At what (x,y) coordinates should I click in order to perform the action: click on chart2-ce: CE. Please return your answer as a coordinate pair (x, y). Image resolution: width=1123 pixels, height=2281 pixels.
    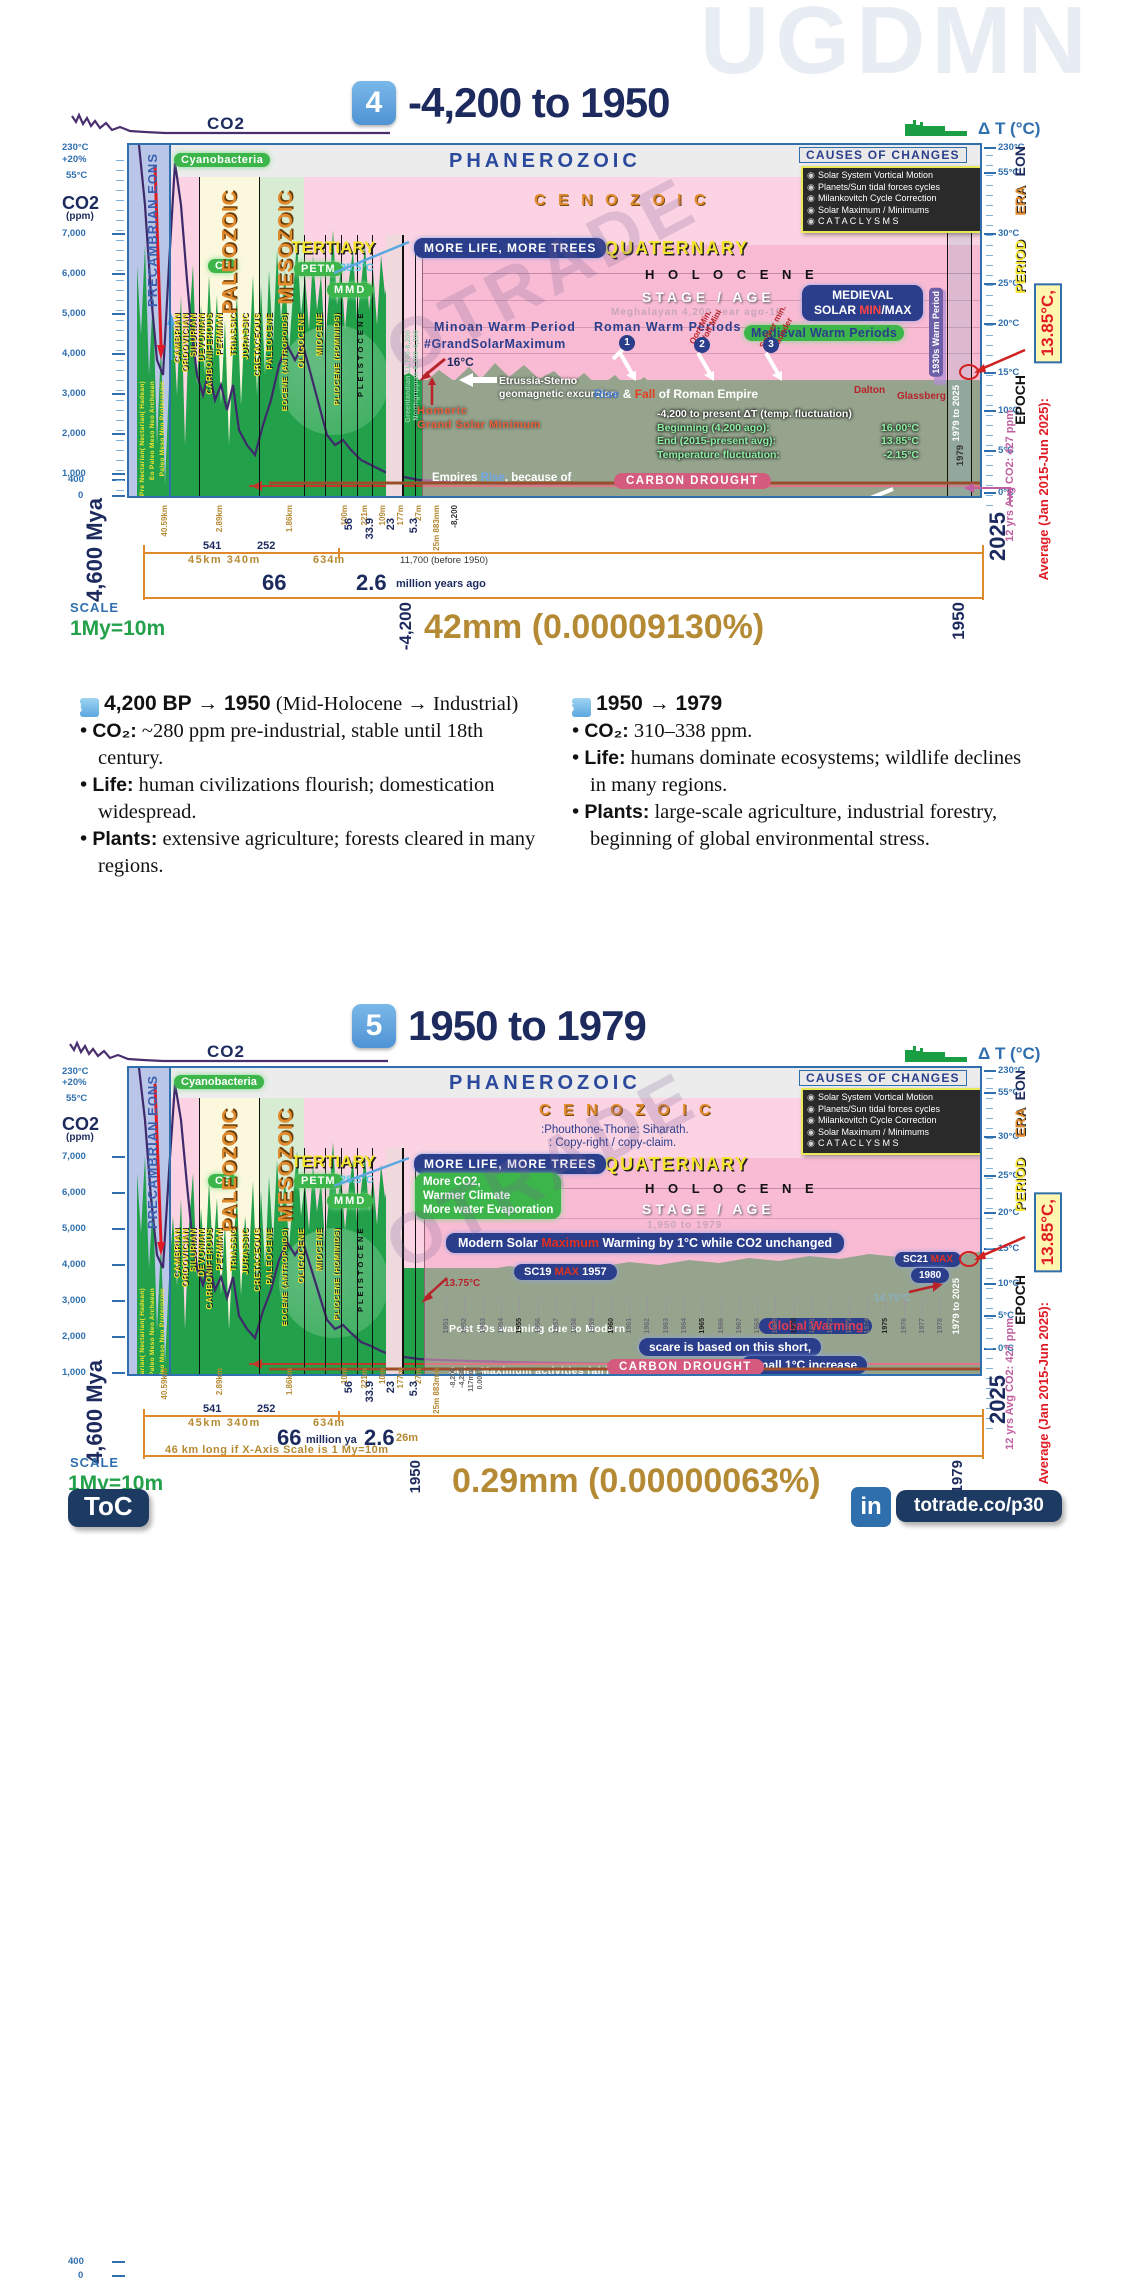
    Looking at the image, I should click on (223, 1181).